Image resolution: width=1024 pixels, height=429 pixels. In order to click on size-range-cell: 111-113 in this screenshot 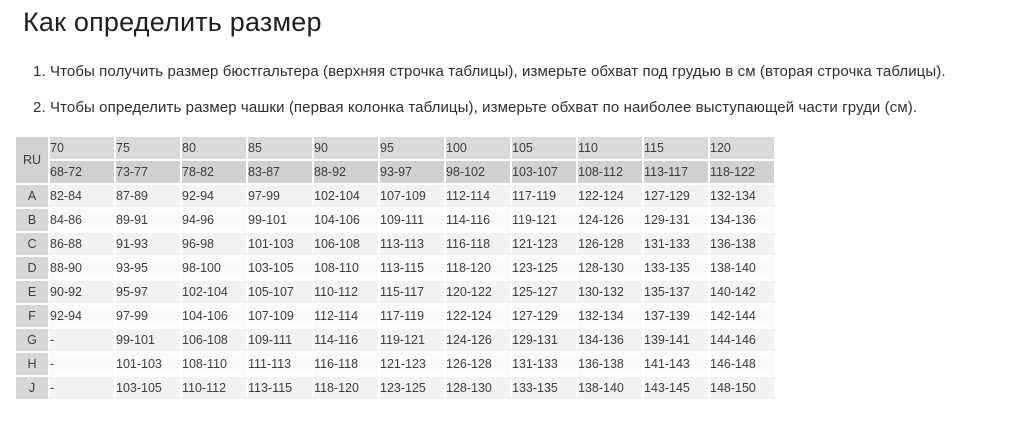, I will do `click(280, 364)`.